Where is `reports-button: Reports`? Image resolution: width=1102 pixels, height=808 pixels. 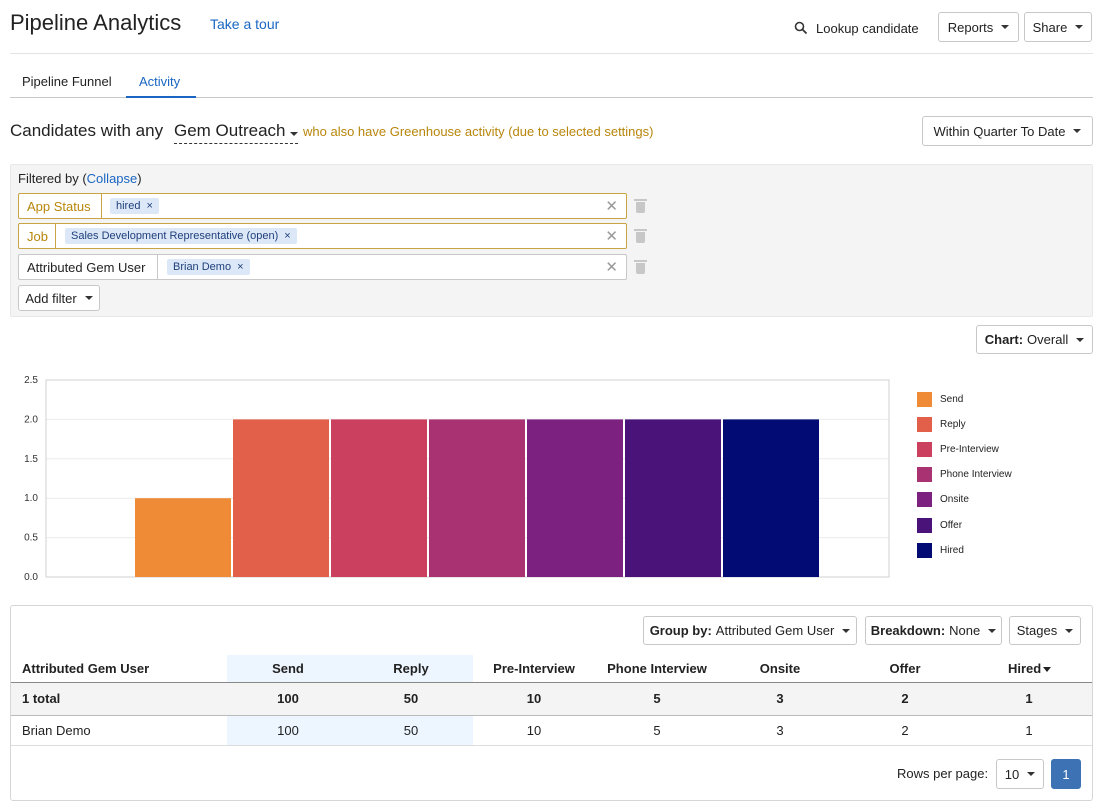 reports-button: Reports is located at coordinates (978, 27).